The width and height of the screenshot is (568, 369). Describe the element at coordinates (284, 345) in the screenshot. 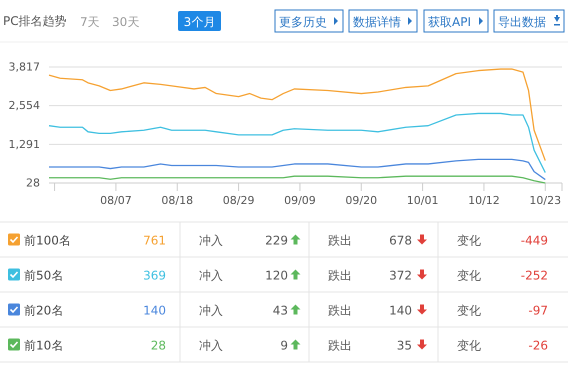

I see `text: 9` at that location.